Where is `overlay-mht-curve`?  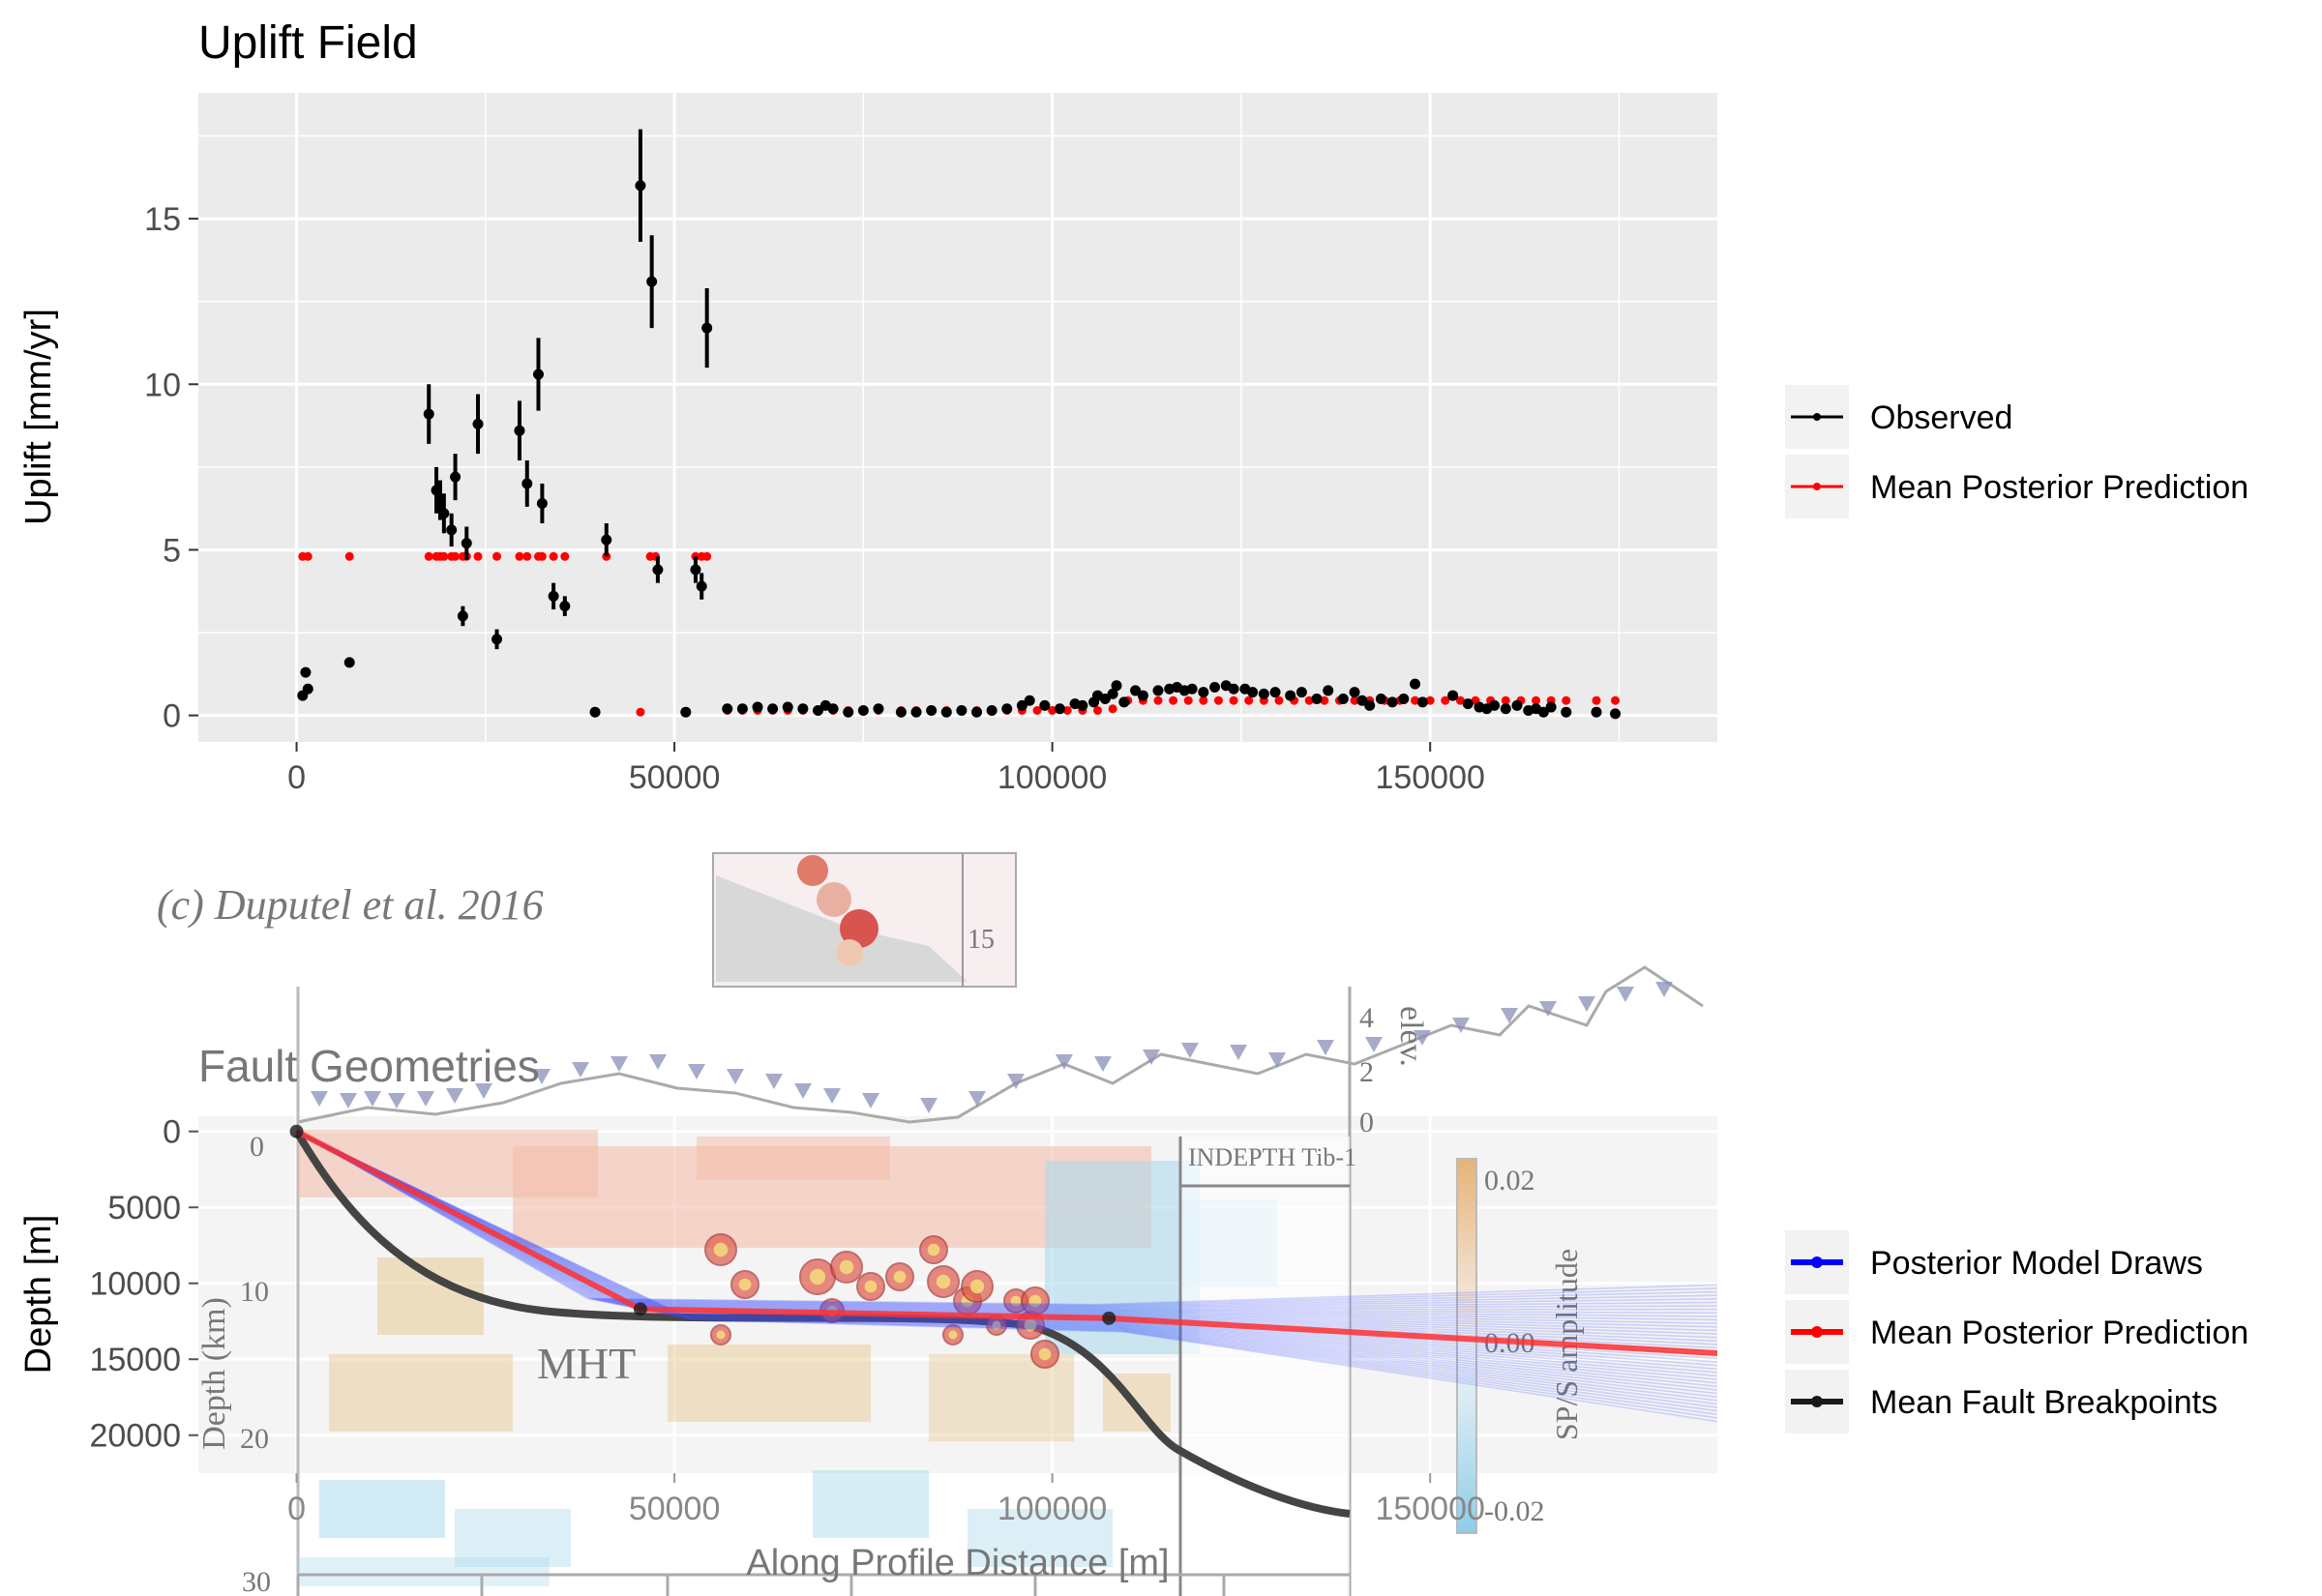 overlay-mht-curve is located at coordinates (822, 1324).